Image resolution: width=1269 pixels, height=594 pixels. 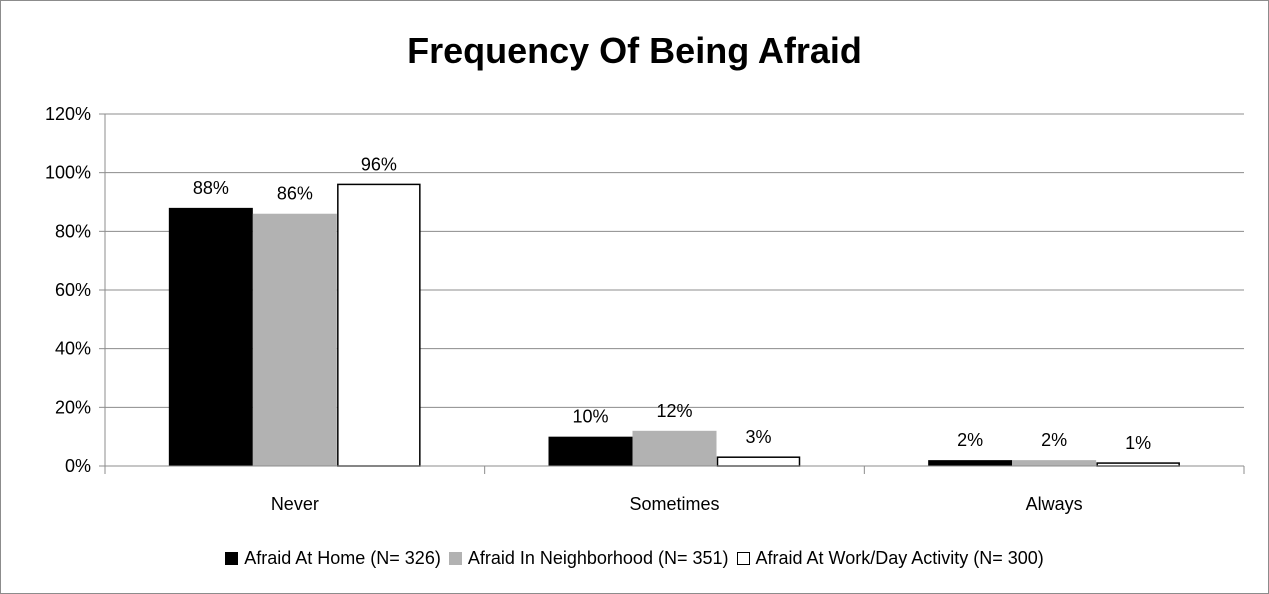 I want to click on data-label: 1%, so click(x=1138, y=443).